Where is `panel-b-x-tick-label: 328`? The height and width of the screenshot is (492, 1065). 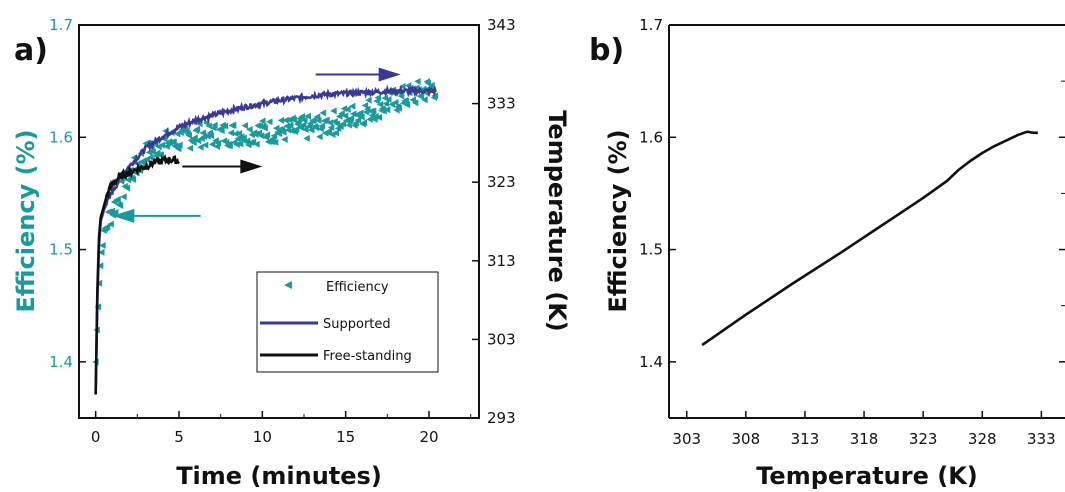 panel-b-x-tick-label: 328 is located at coordinates (982, 439).